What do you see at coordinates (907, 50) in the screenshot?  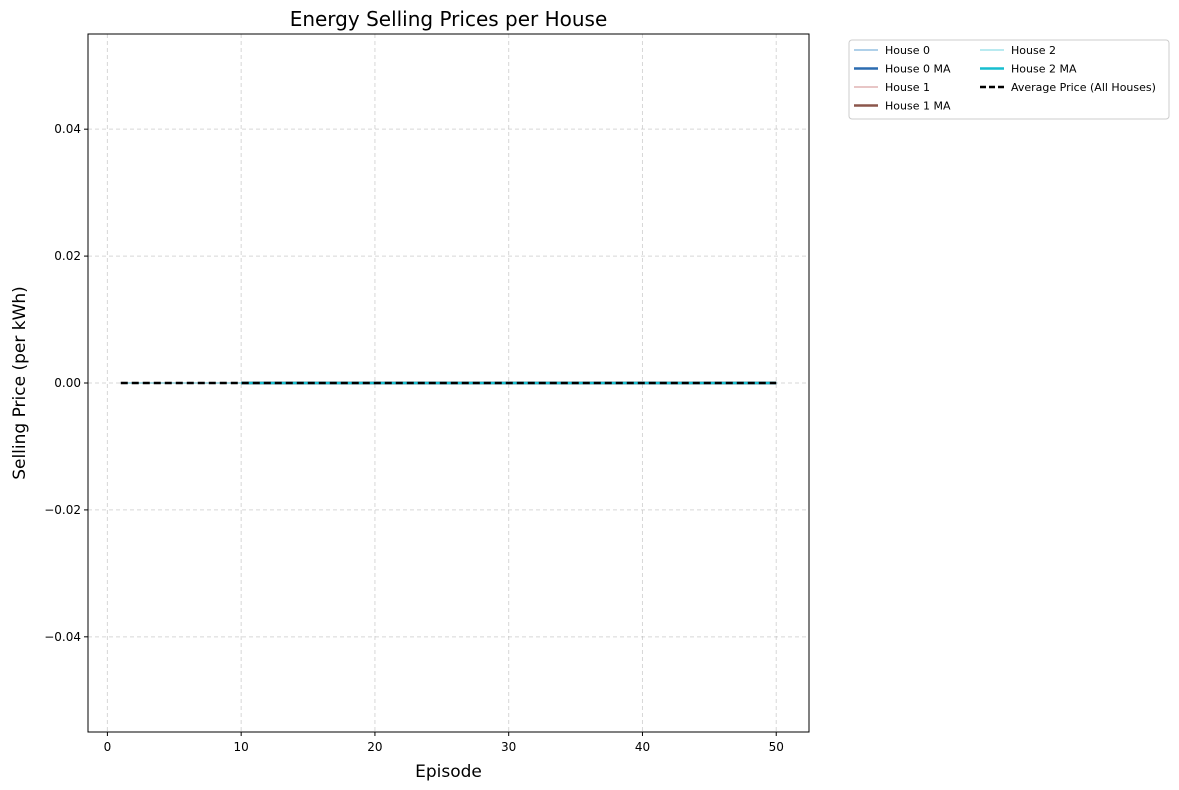 I see `legend-label-0: House 0` at bounding box center [907, 50].